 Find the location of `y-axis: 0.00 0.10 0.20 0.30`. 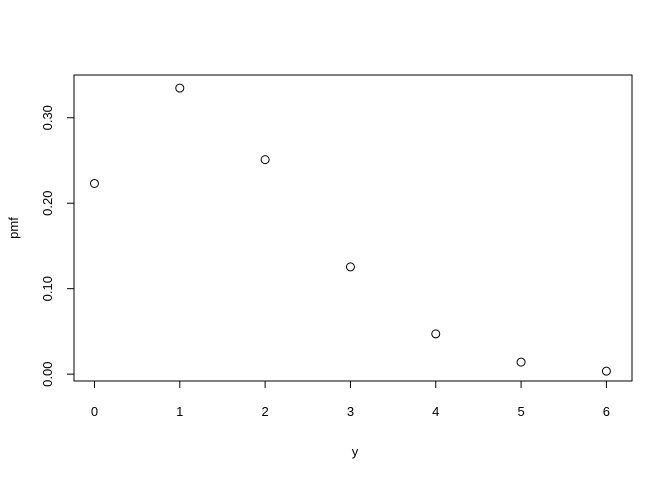

y-axis: 0.00 0.10 0.20 0.30 is located at coordinates (57, 246).